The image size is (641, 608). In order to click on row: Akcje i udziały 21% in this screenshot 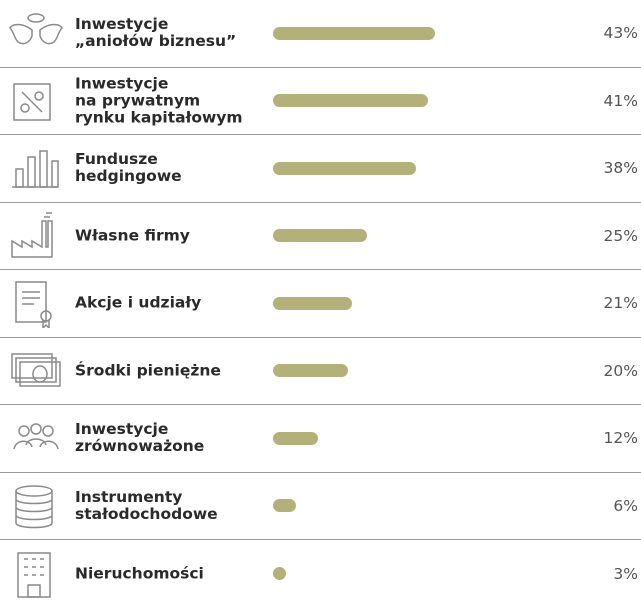, I will do `click(320, 304)`.